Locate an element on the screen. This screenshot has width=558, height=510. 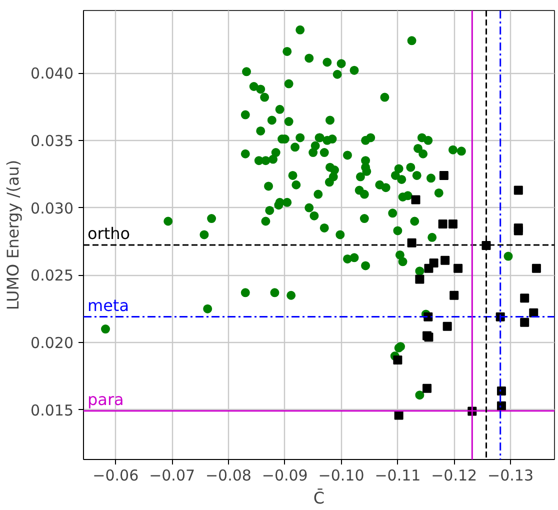
x-tick-label: −0.11 is located at coordinates (397, 475).